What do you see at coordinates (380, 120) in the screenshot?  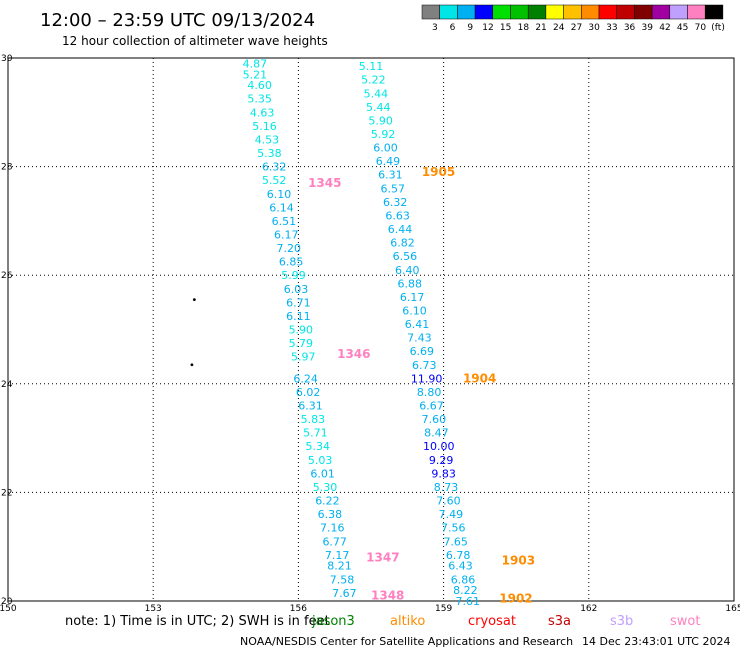 I see `wave-height-value: 5.90` at bounding box center [380, 120].